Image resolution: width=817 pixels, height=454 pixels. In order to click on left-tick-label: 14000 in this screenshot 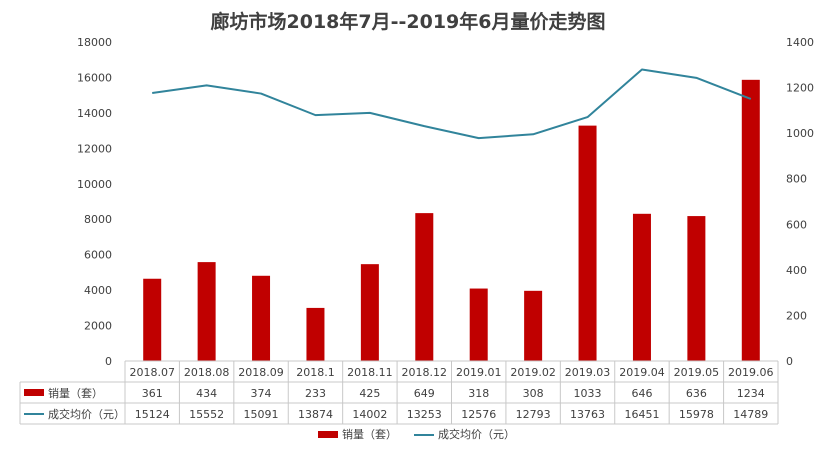, I will do `click(94, 113)`.